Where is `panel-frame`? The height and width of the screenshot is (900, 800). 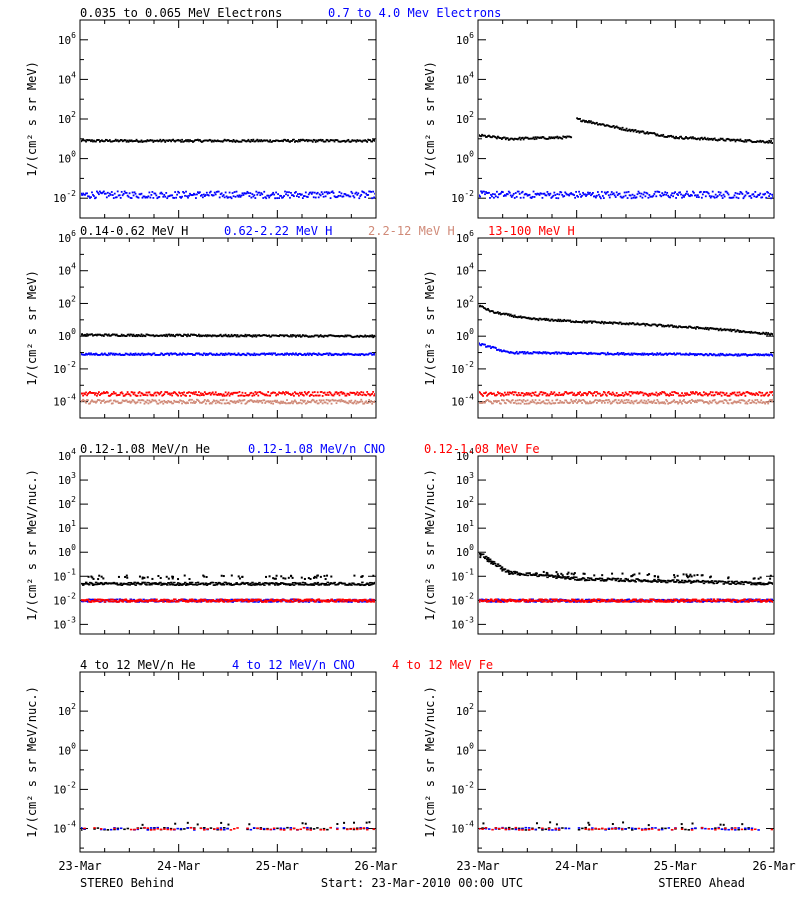 panel-frame is located at coordinates (228, 328).